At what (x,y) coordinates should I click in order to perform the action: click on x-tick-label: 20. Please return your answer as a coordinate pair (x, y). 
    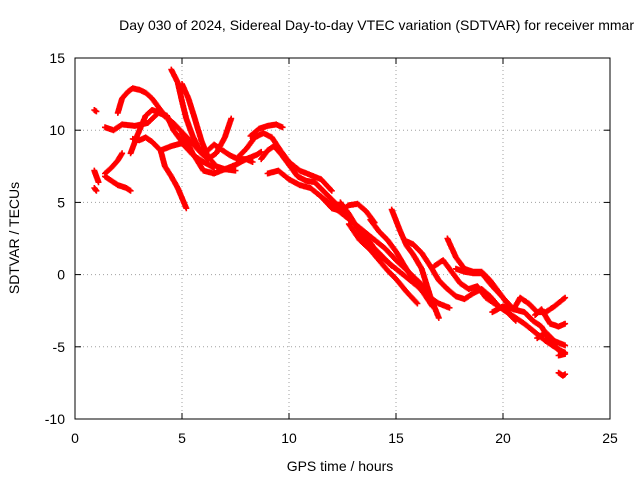
    Looking at the image, I should click on (503, 438).